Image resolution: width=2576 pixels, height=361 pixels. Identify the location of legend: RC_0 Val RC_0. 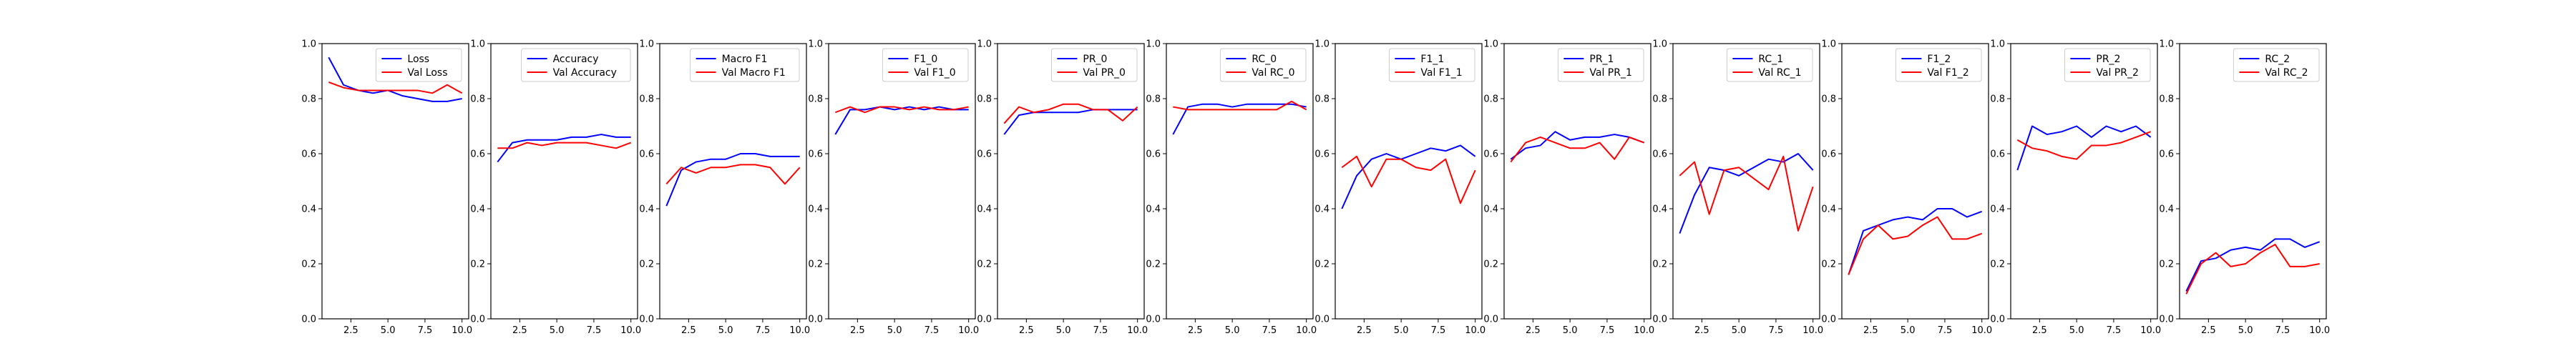
(1263, 65).